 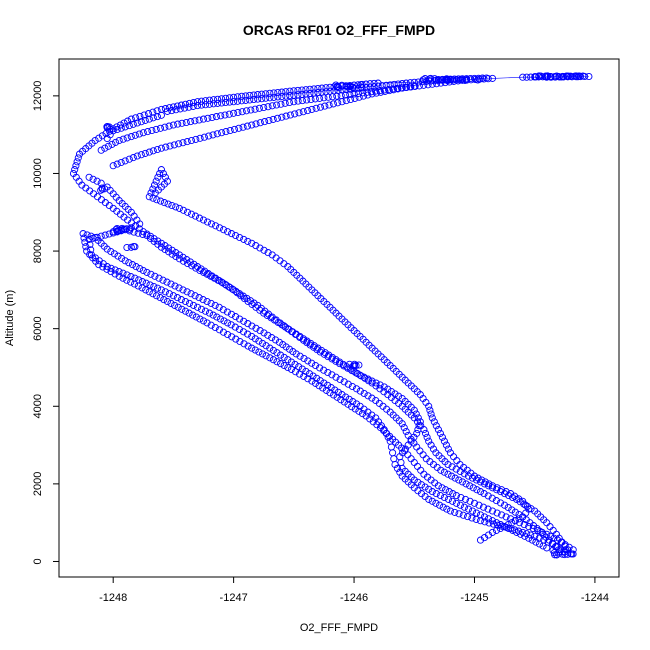 I want to click on x-tick-label: -1244, so click(x=595, y=598).